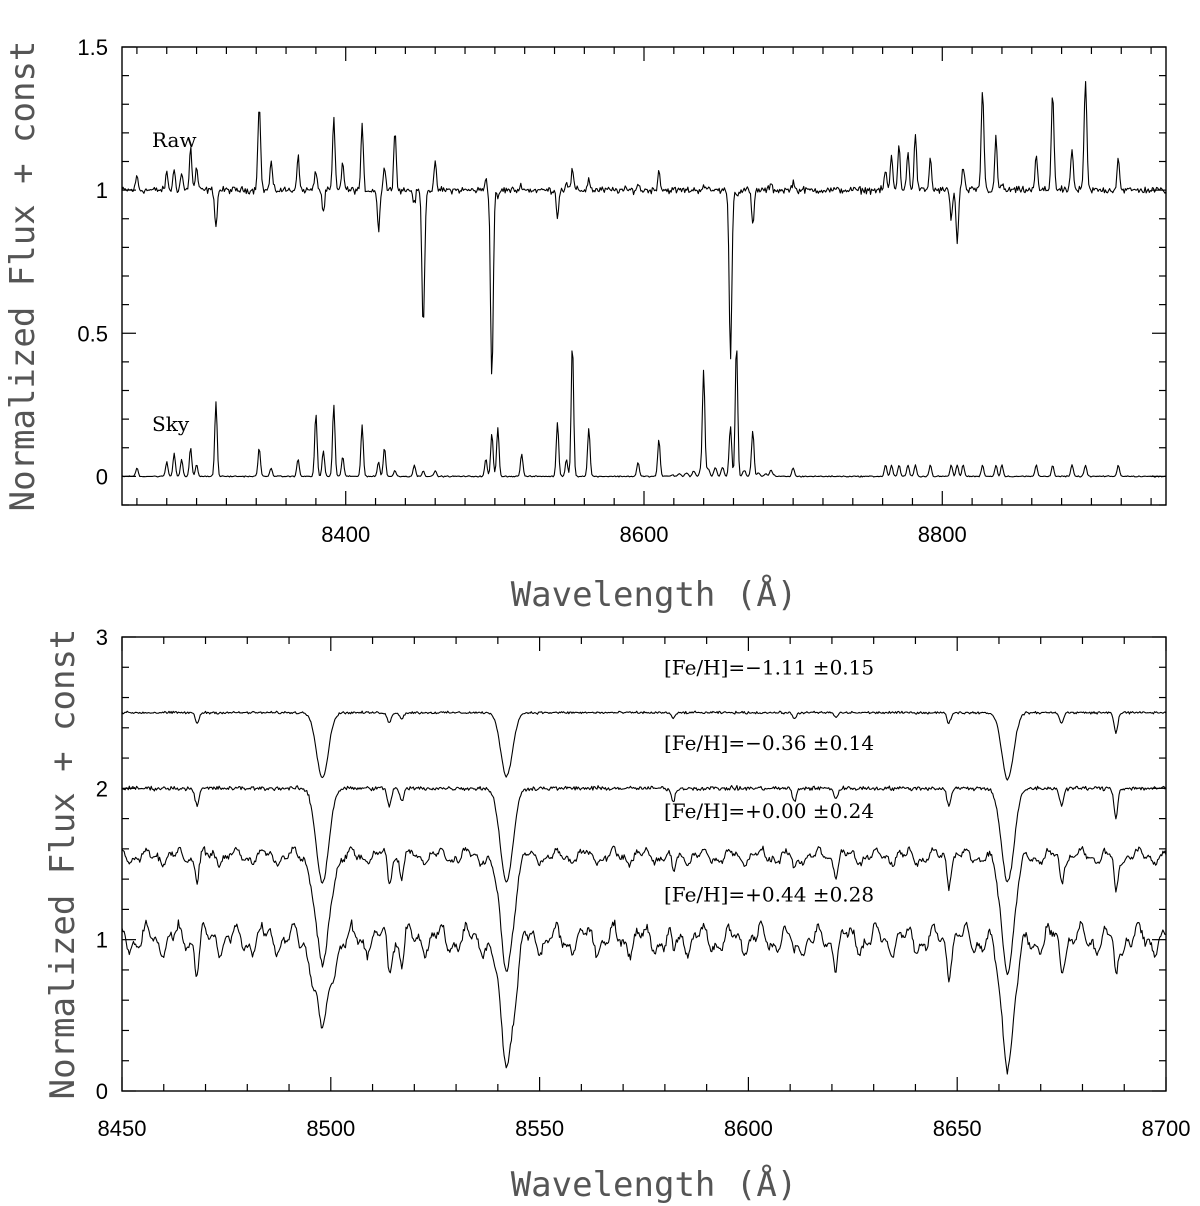 The width and height of the screenshot is (1200, 1206). Describe the element at coordinates (92, 333) in the screenshot. I see `y-tick-label: 0.5` at that location.